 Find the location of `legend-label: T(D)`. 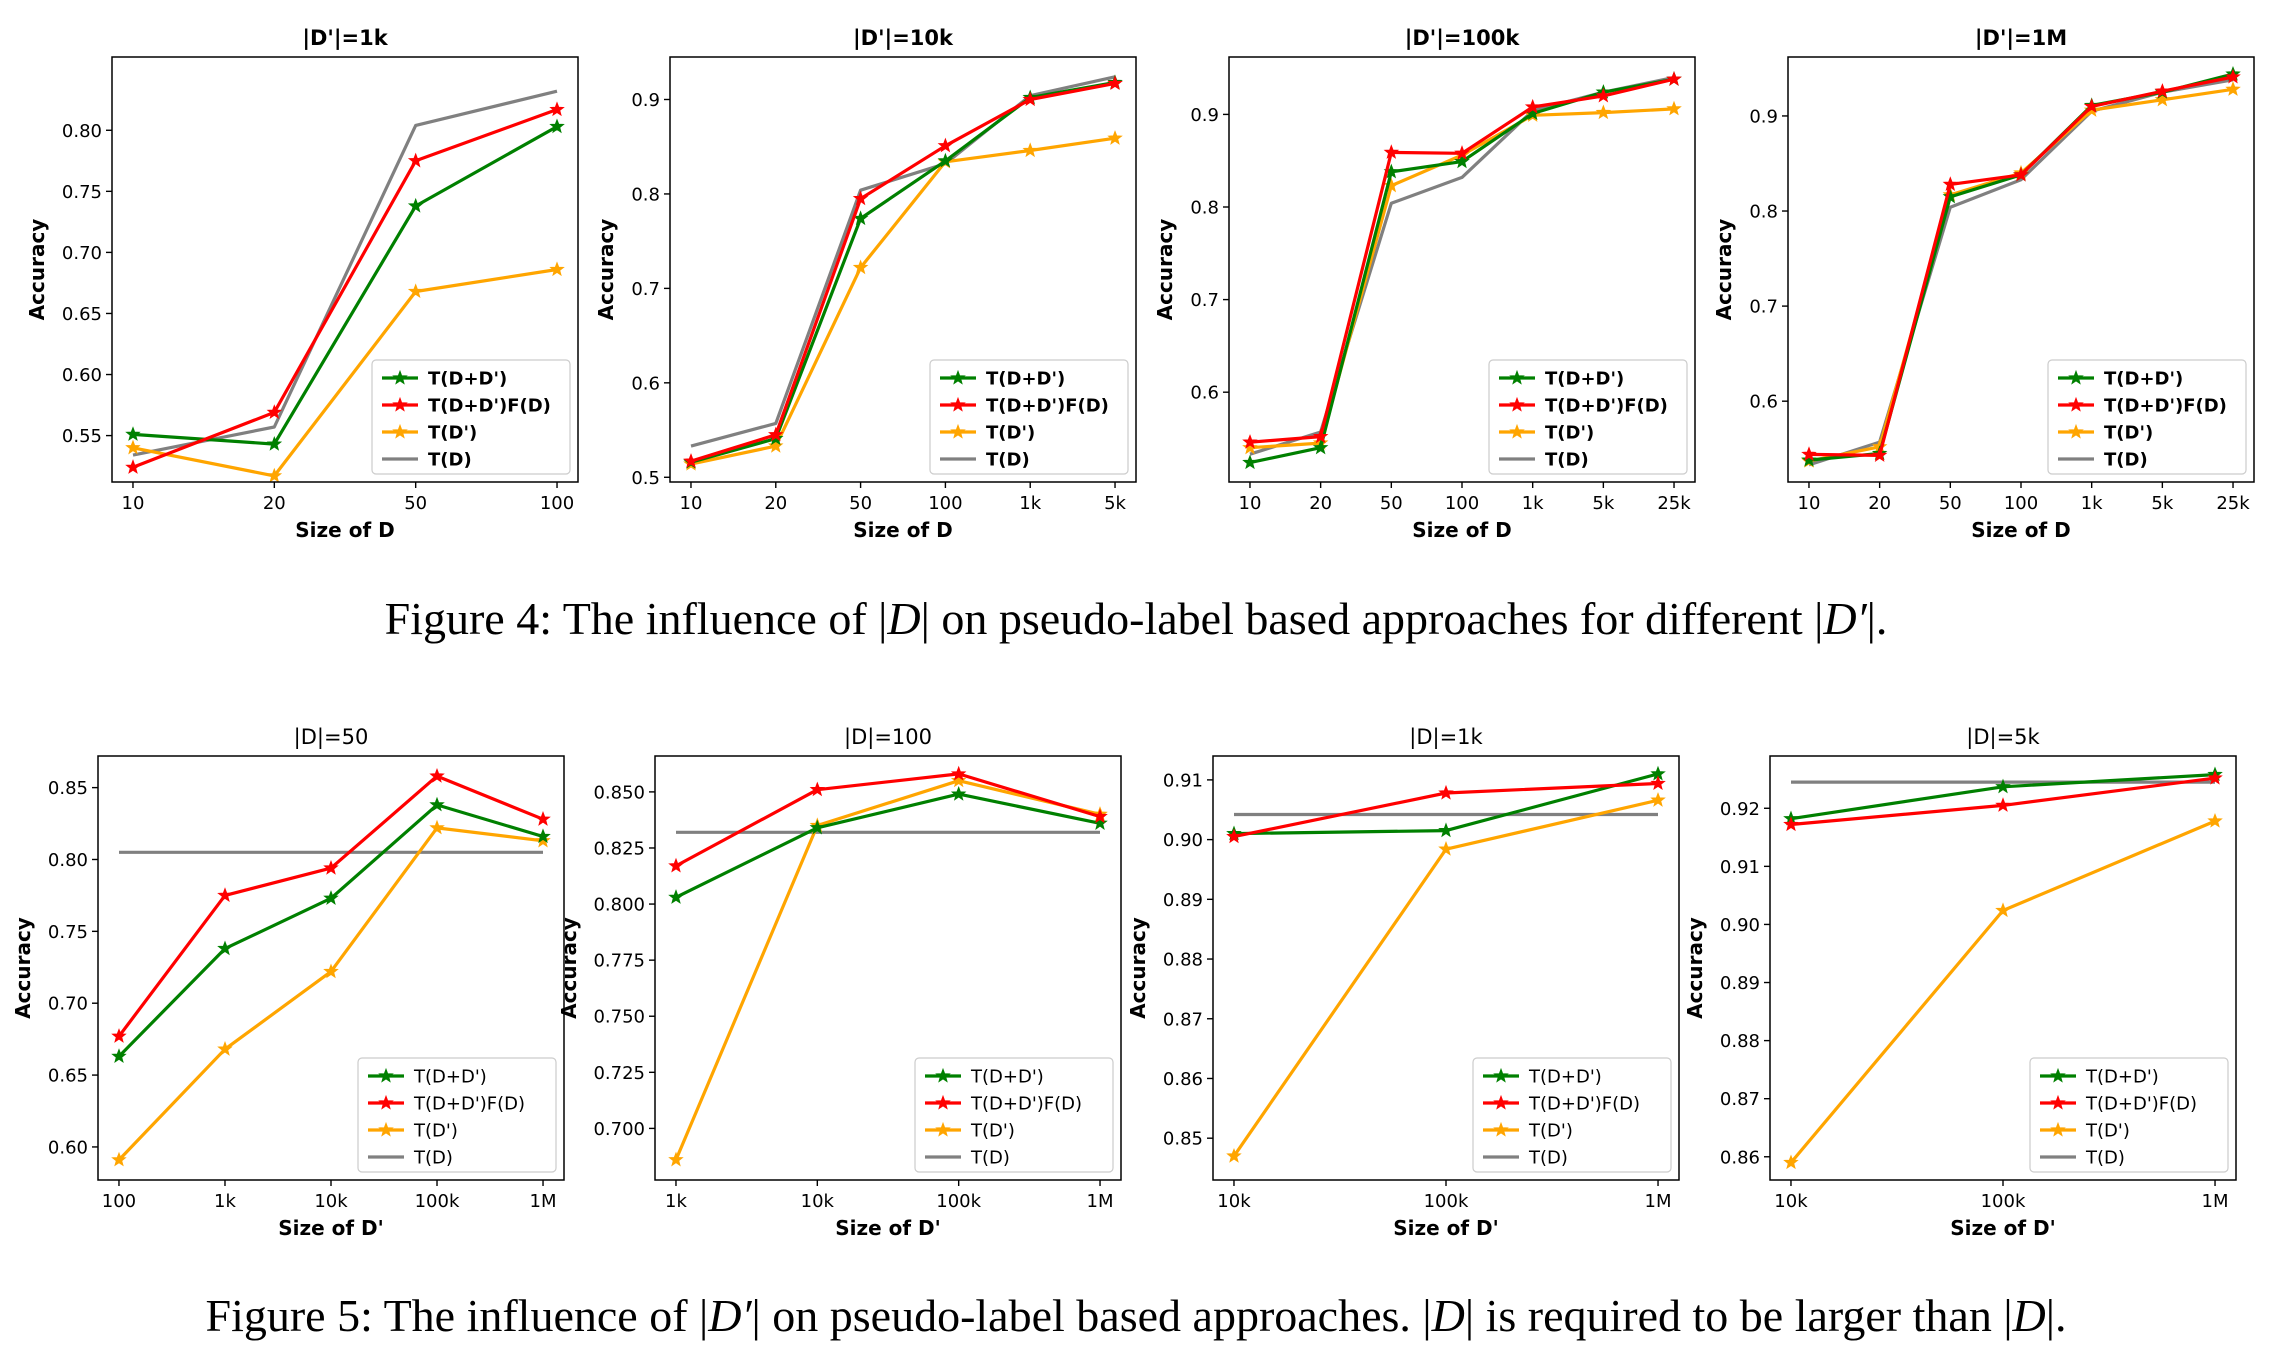

legend-label: T(D) is located at coordinates (1567, 460).